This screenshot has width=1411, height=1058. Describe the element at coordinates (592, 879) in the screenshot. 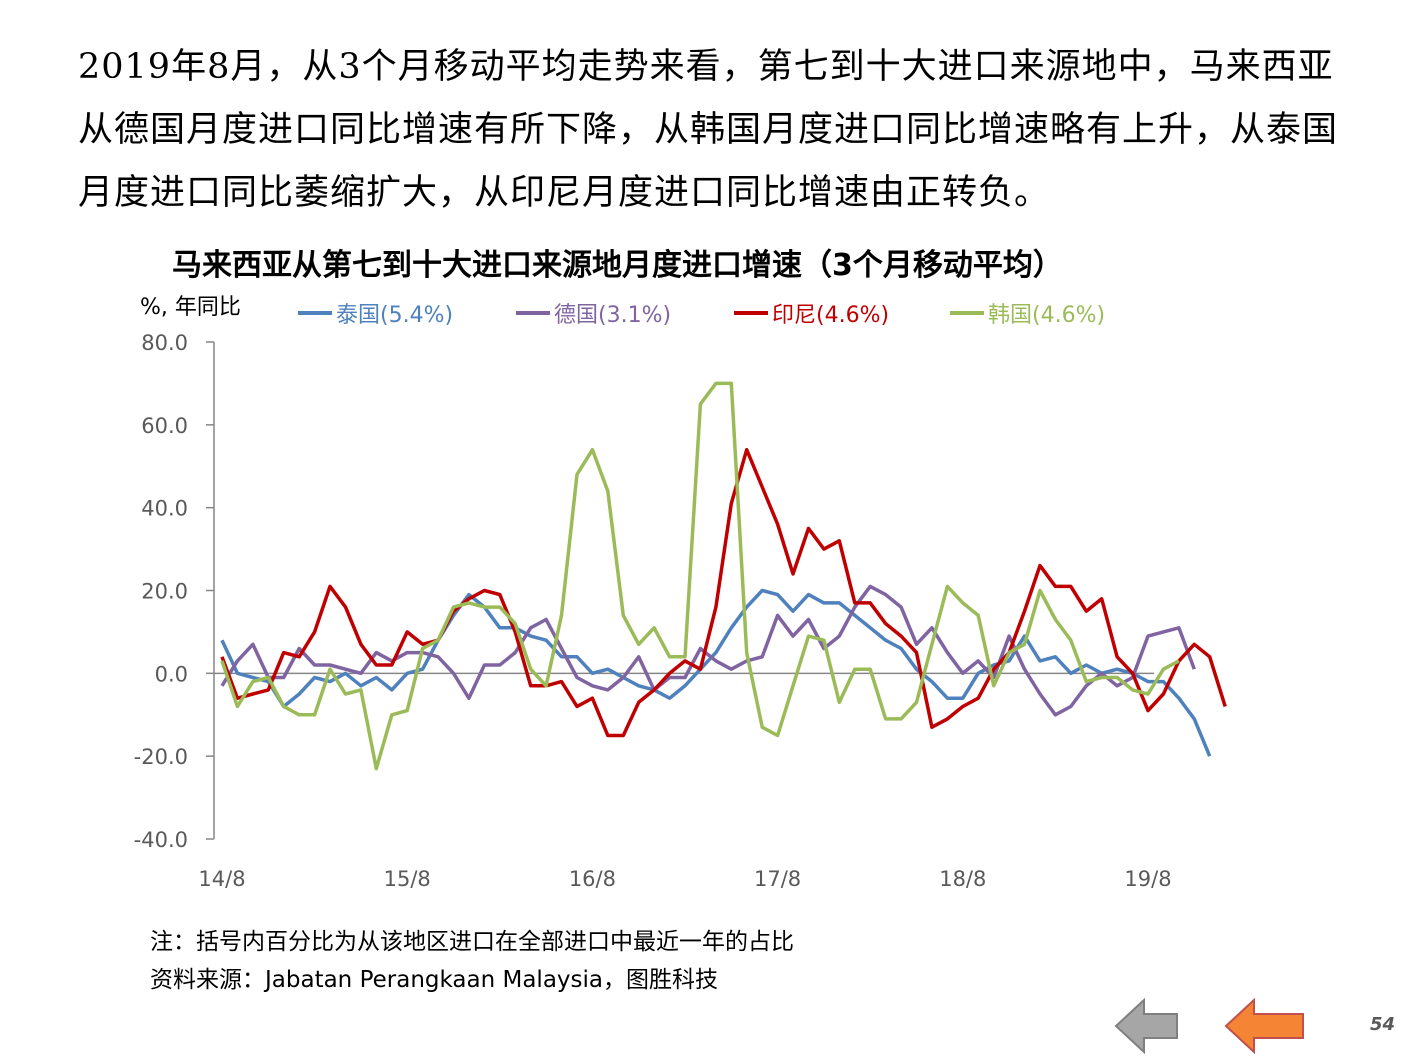

I see `x-tick-label: 16/8` at that location.